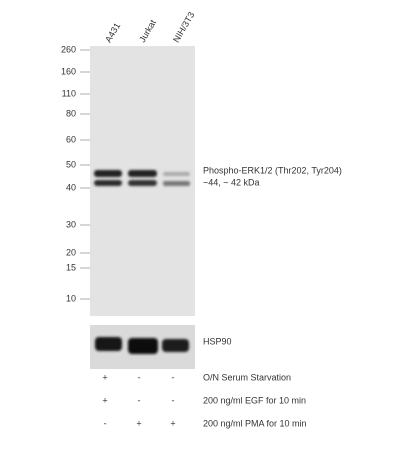 This screenshot has height=450, width=402. I want to click on target-size: ~44, ~ 42 kDa, so click(231, 182).